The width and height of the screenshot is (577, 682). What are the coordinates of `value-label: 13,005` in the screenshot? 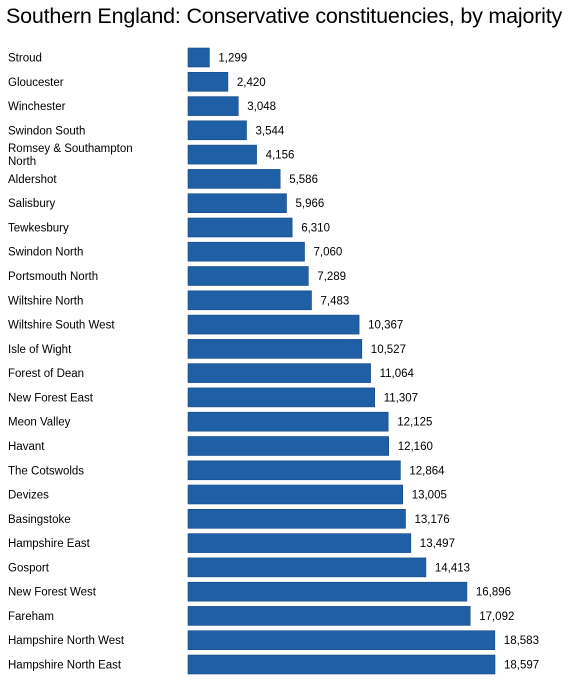 It's located at (429, 496).